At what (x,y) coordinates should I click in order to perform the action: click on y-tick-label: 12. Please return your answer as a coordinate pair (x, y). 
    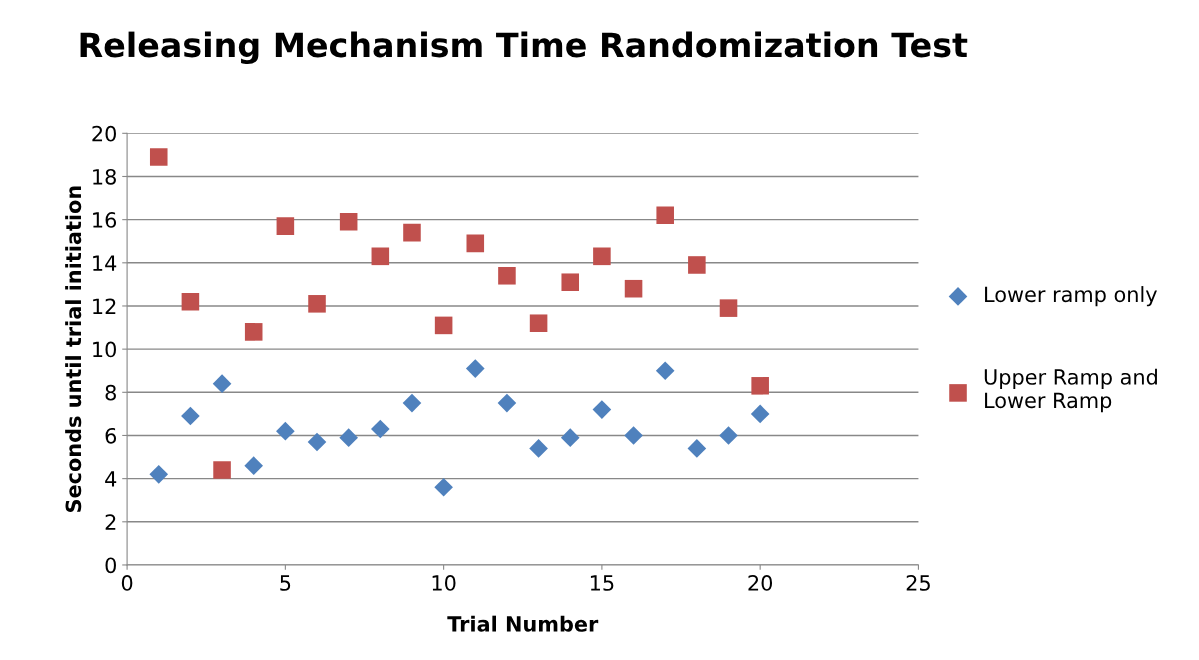
    Looking at the image, I should click on (104, 306).